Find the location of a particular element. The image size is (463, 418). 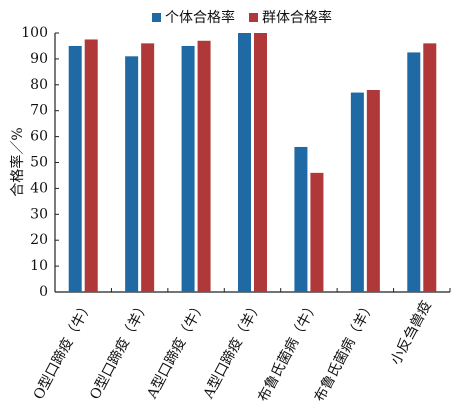

y-tick-label: 40 is located at coordinates (39, 188).